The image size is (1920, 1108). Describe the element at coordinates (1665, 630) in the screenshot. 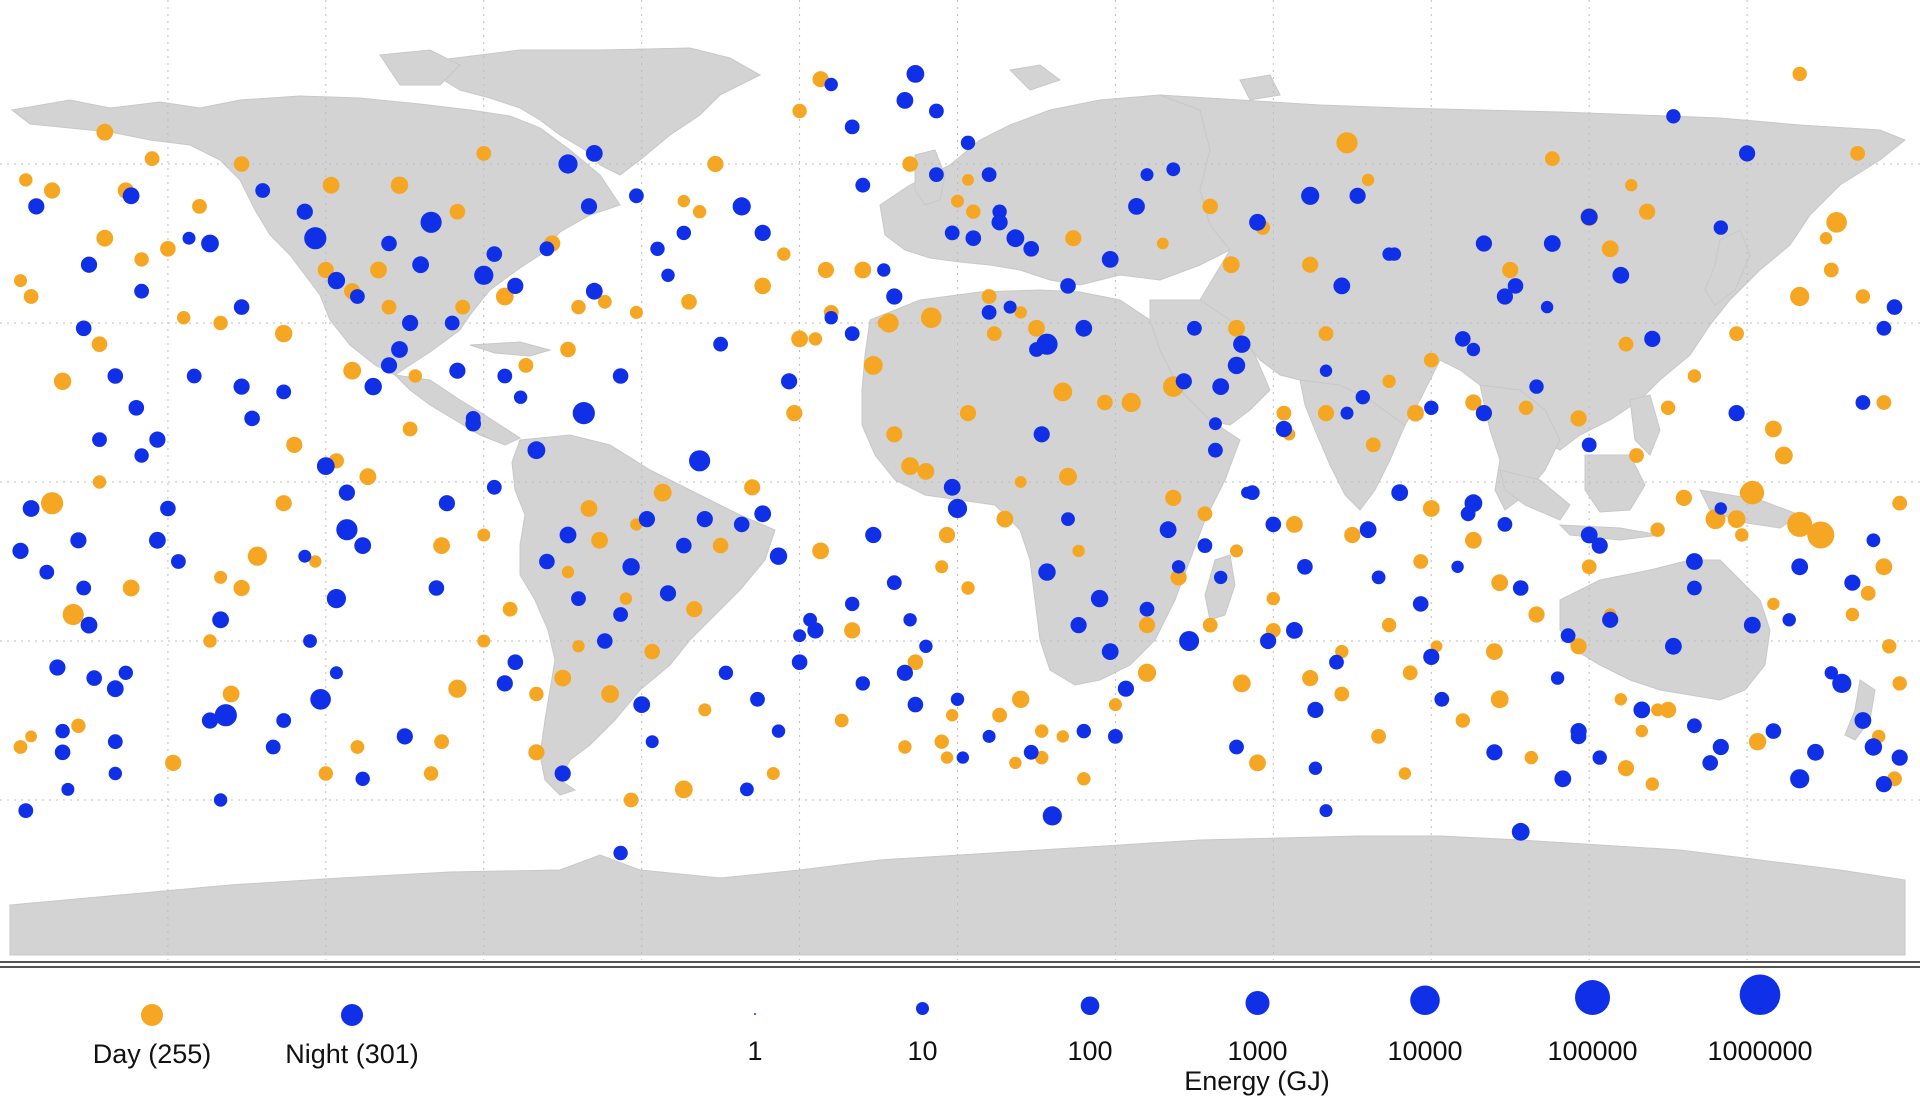

I see `land-australia` at that location.